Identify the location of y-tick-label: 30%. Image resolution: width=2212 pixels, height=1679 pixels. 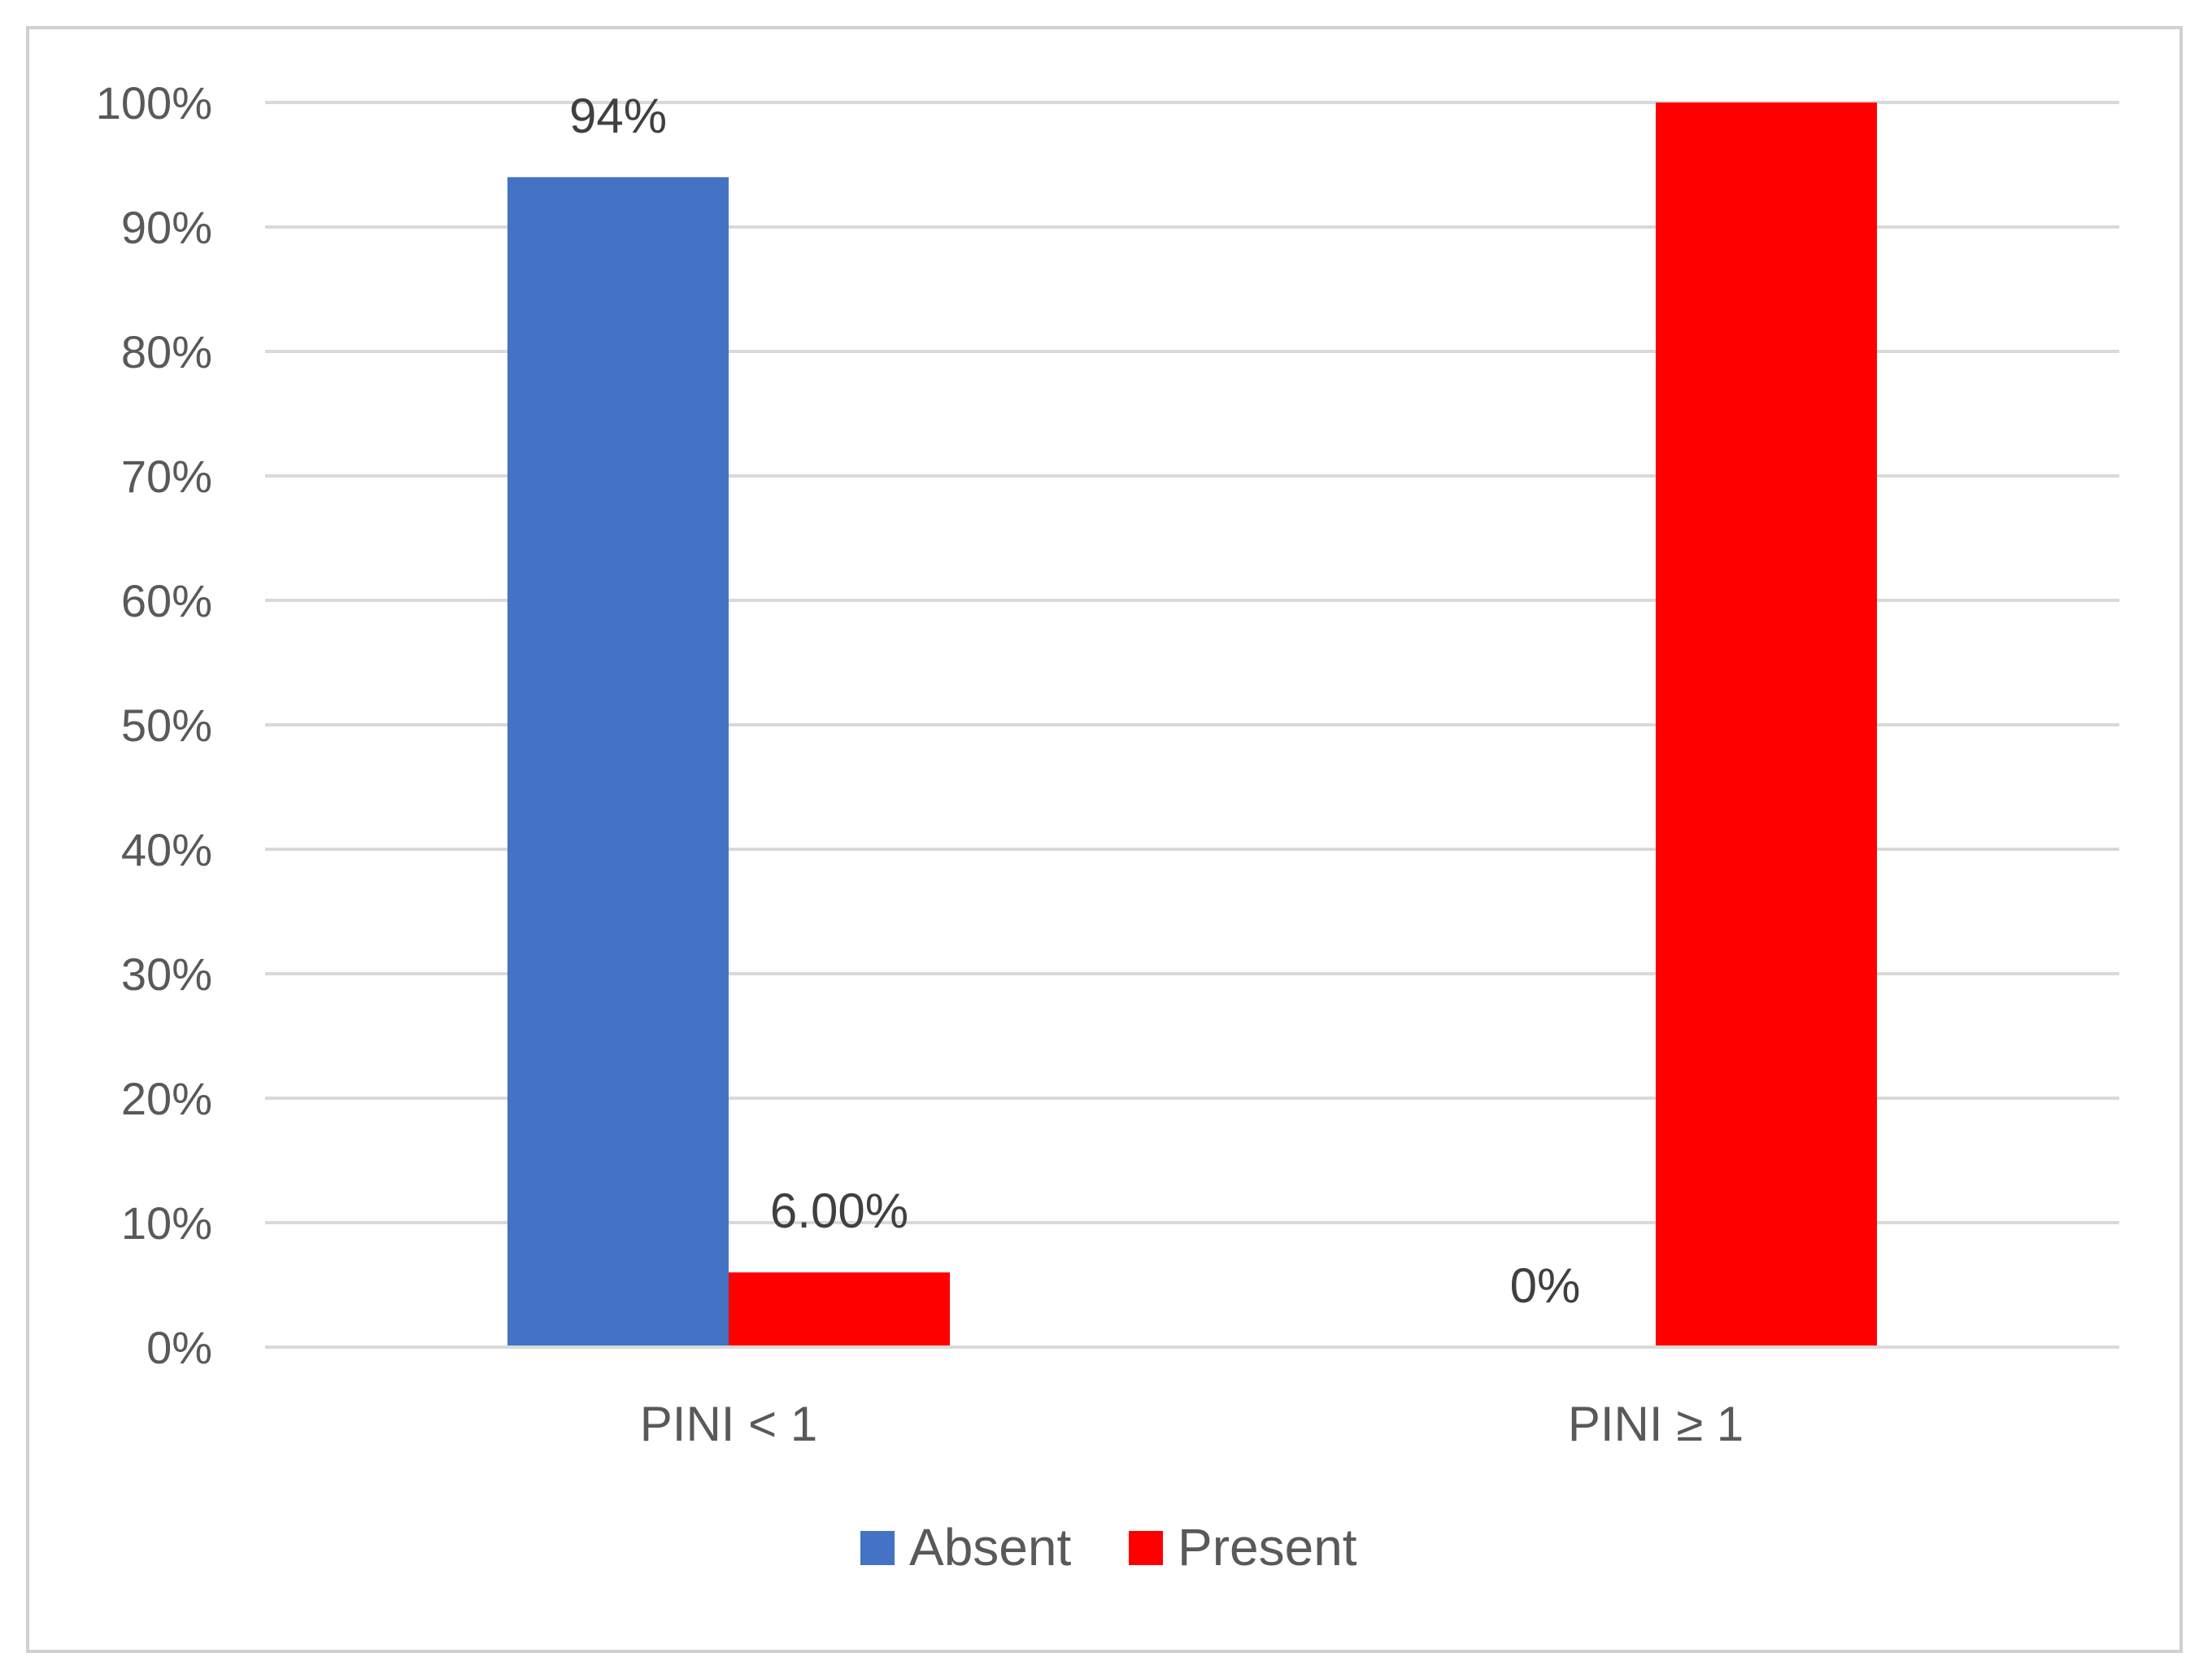
(166, 974).